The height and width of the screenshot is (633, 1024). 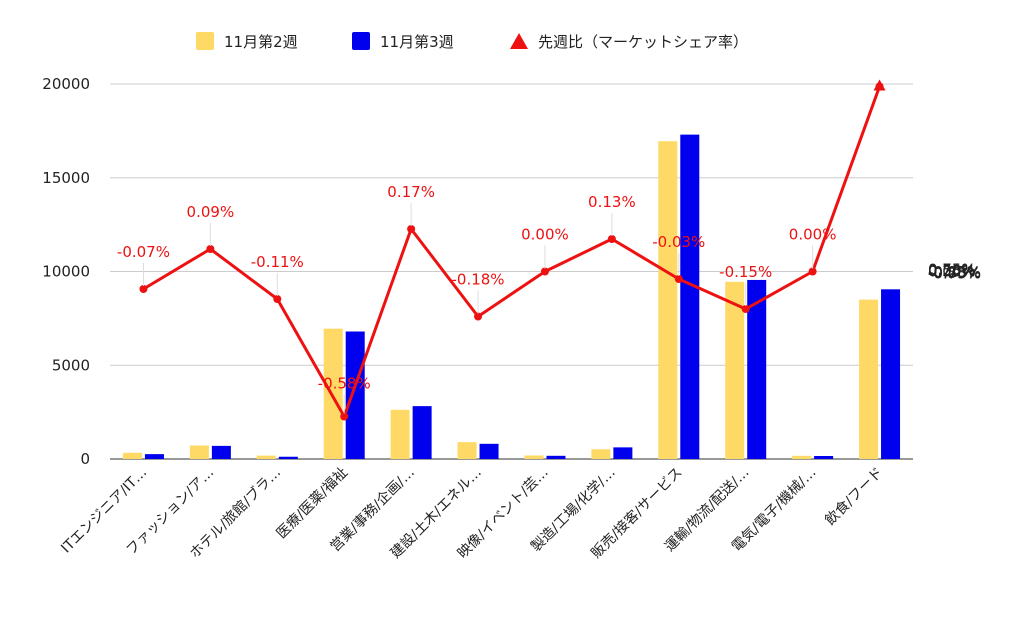 What do you see at coordinates (417, 42) in the screenshot?
I see `legend-label: 11月第3週` at bounding box center [417, 42].